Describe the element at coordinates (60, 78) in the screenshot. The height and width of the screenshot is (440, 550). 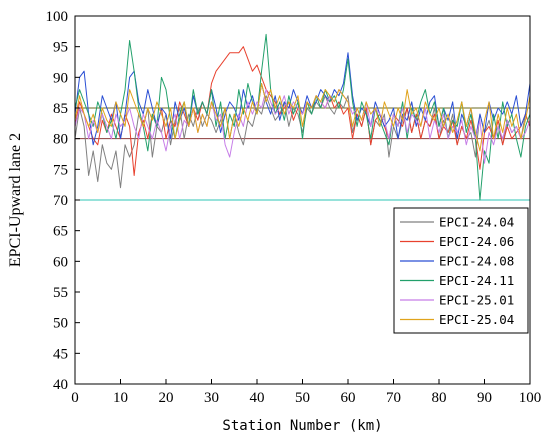
I see `y-tick-label: 90` at that location.